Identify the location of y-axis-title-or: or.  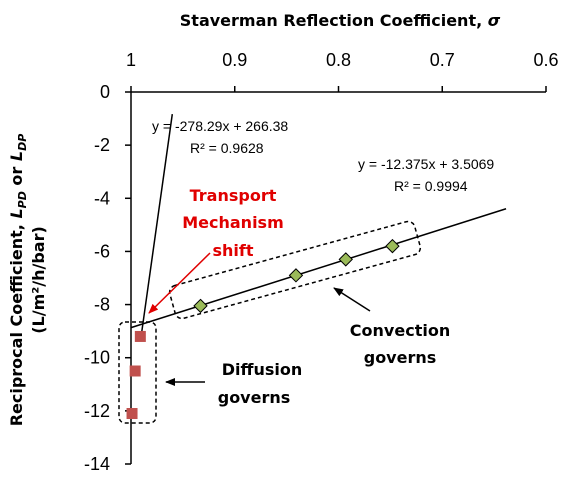
(16, 176).